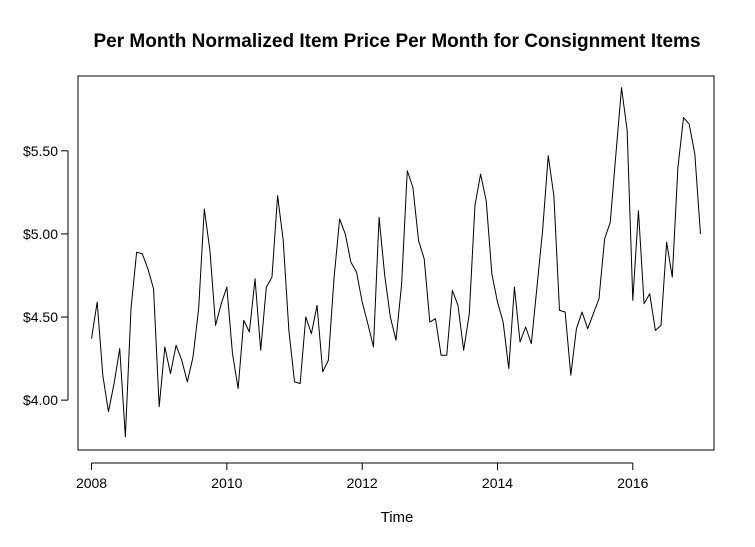 The width and height of the screenshot is (755, 547). What do you see at coordinates (40, 234) in the screenshot?
I see `y-tick-label: $5.00` at bounding box center [40, 234].